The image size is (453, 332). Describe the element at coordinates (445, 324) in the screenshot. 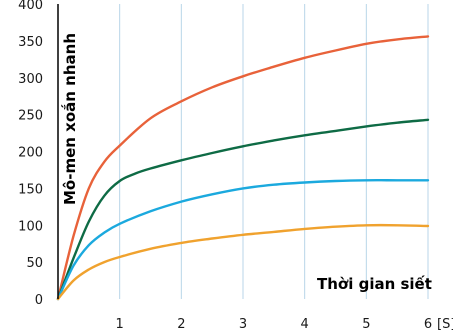

I see `x-axis-unit: [S]` at that location.